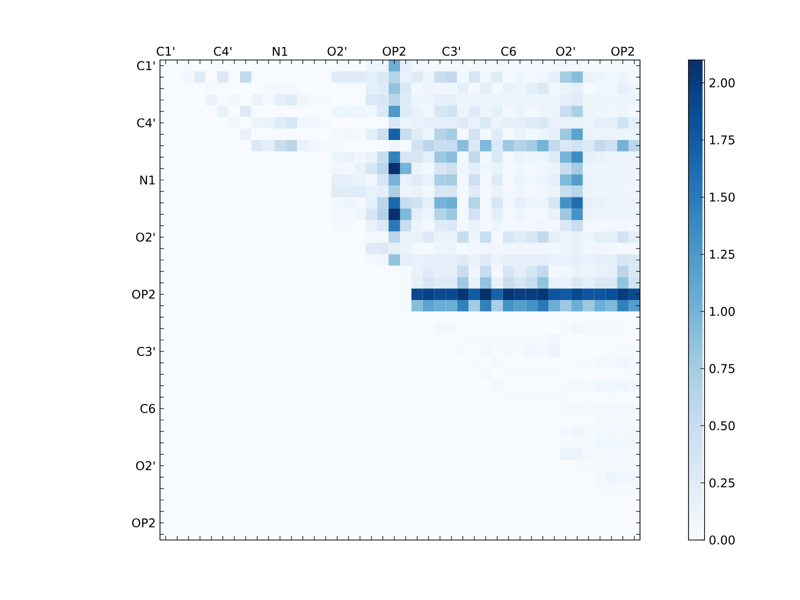 The image size is (800, 600). What do you see at coordinates (722, 254) in the screenshot?
I see `color-bar-label: 1.25` at bounding box center [722, 254].